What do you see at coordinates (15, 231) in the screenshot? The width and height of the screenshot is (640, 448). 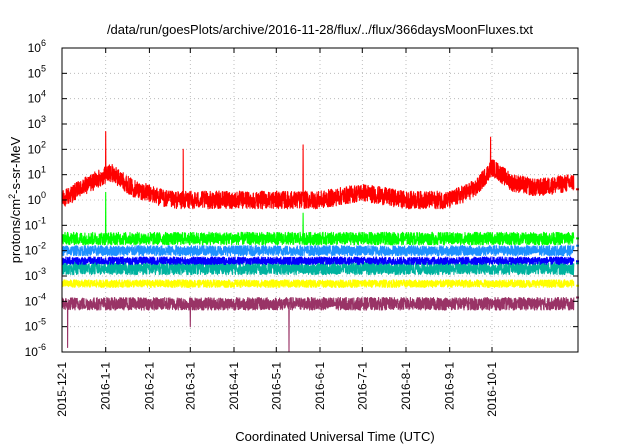 I see `y-axis-label-prefix: protons/cm` at bounding box center [15, 231].